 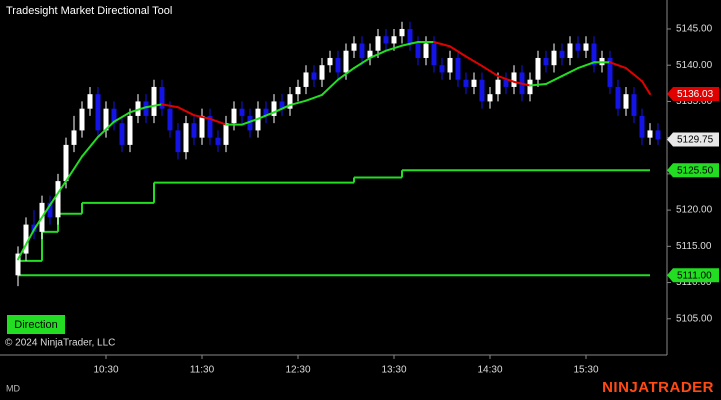 I want to click on y-tick-label: 5115.00, so click(x=694, y=246).